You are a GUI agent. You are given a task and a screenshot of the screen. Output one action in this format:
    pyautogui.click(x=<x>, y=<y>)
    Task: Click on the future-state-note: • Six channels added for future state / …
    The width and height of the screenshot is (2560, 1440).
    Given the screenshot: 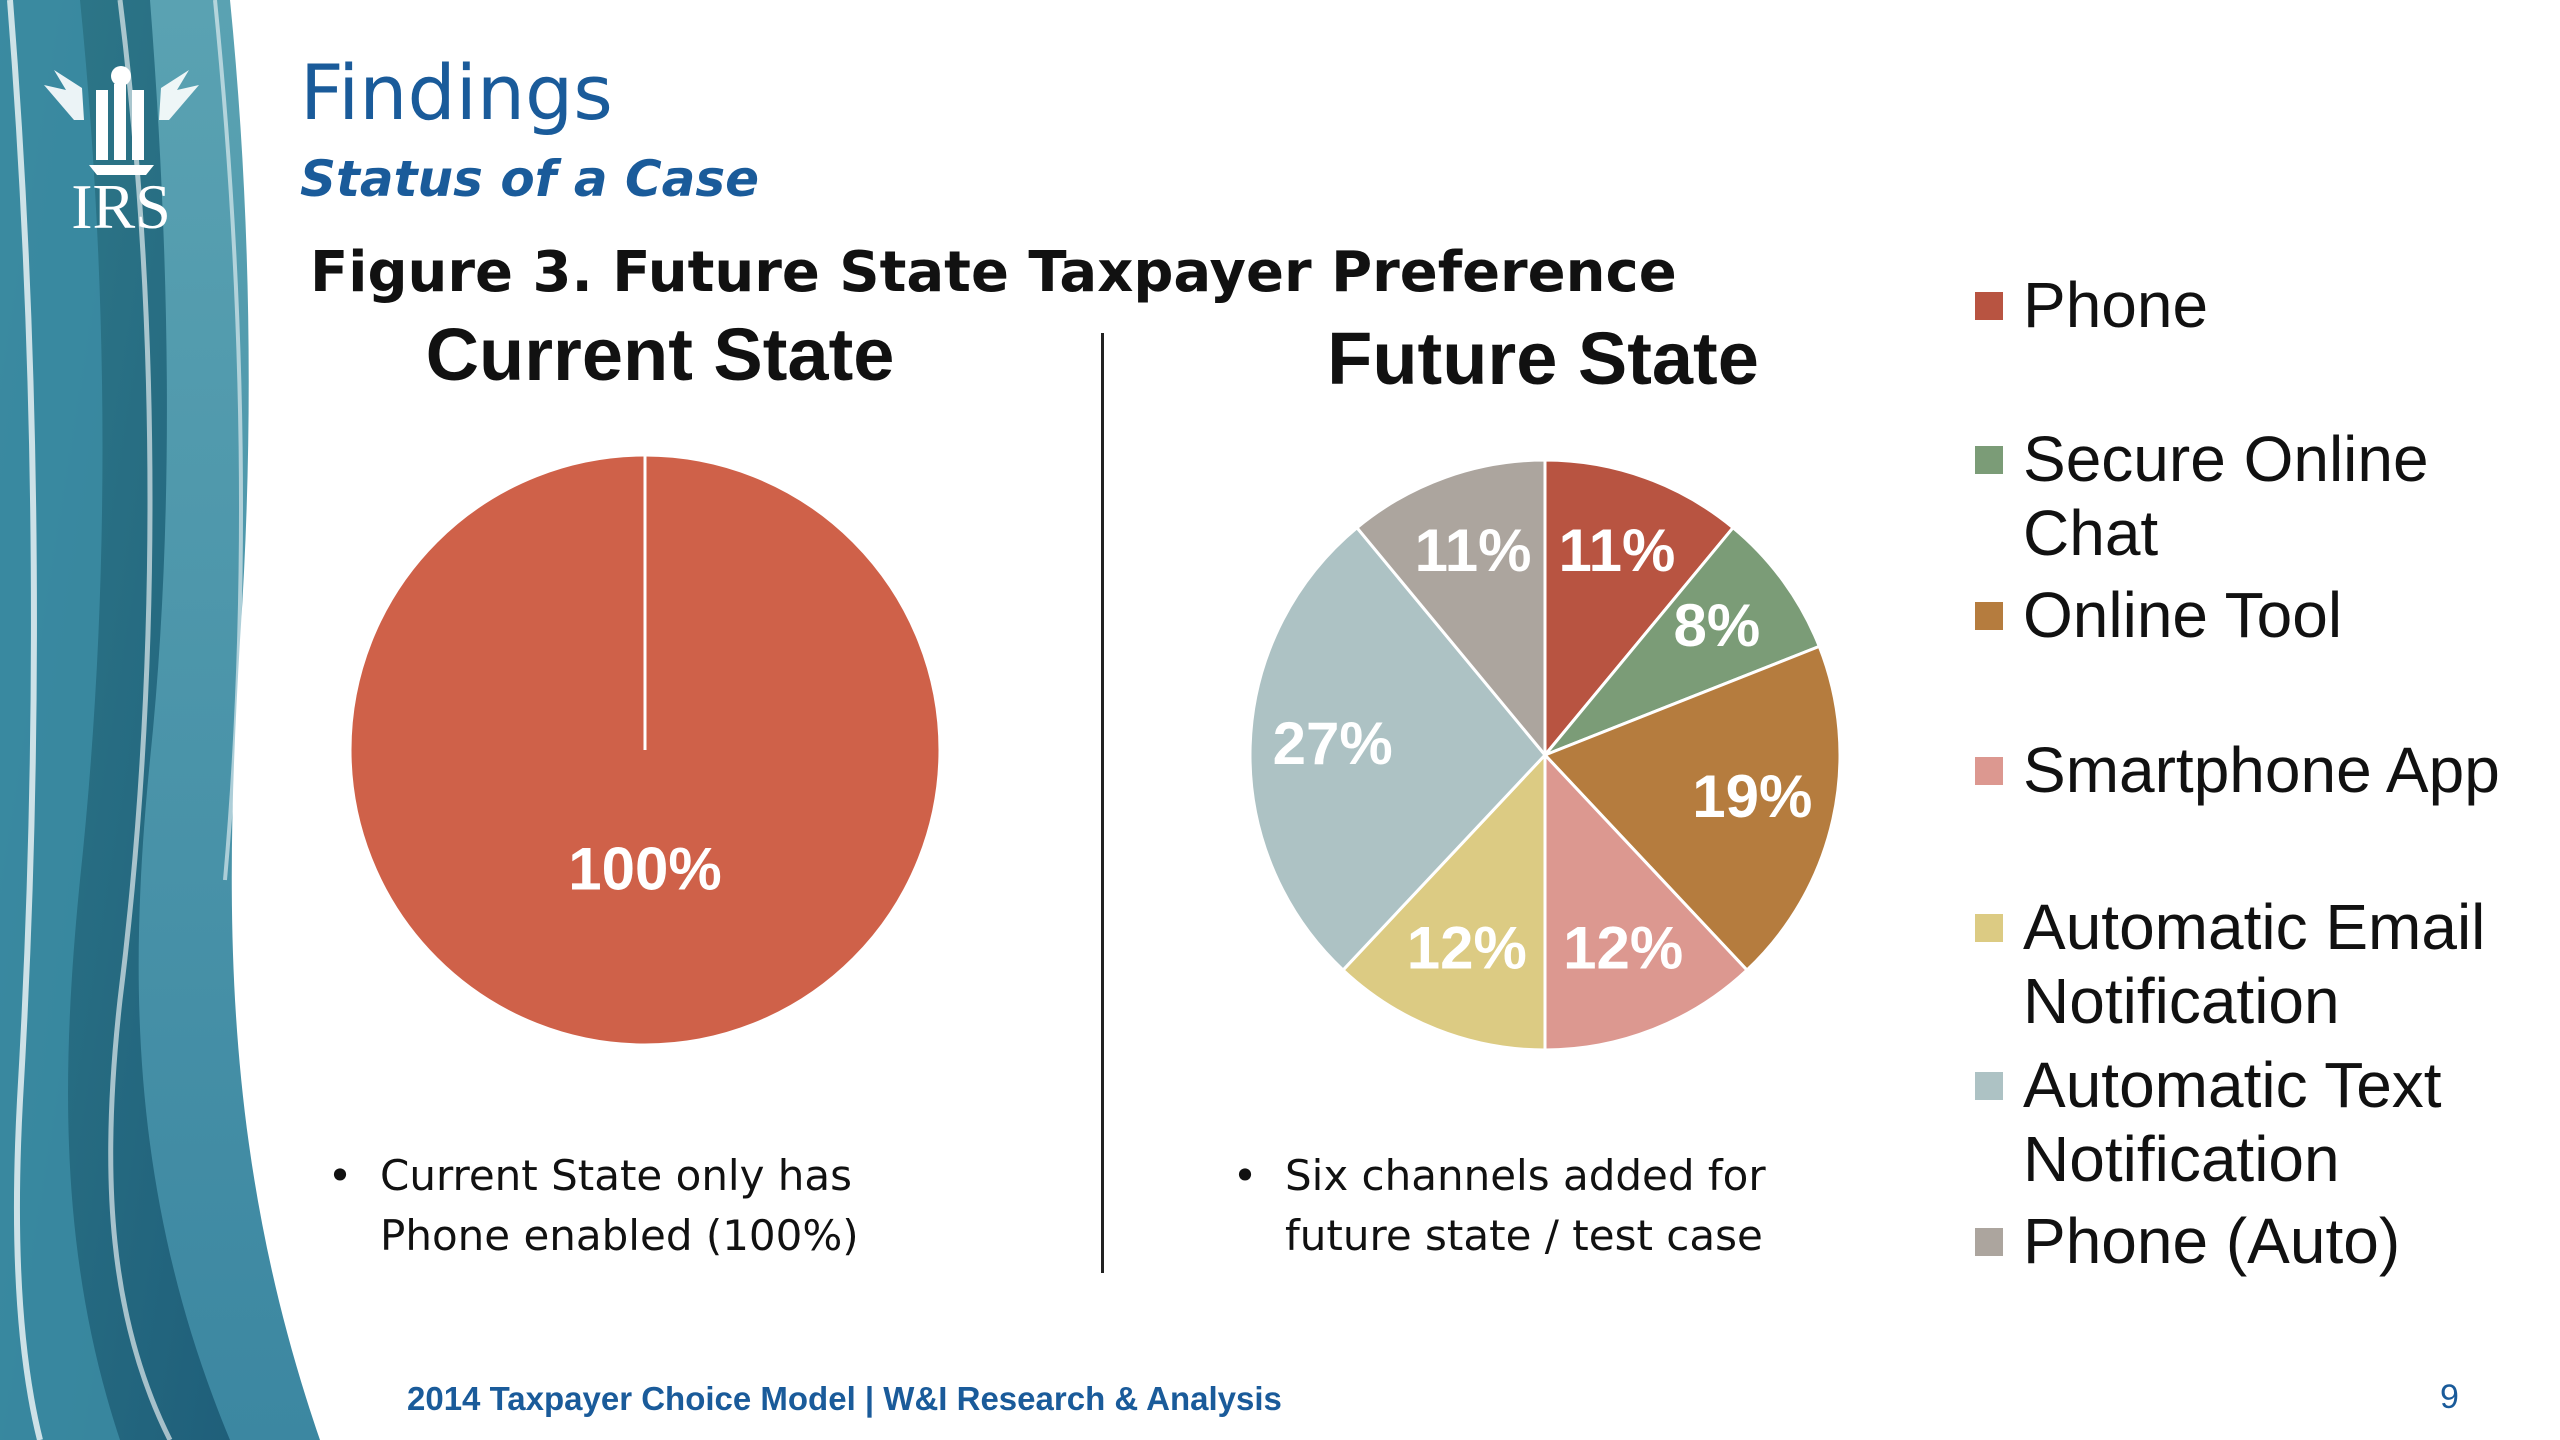 What is the action you would take?
    pyautogui.click(x=1525, y=1206)
    